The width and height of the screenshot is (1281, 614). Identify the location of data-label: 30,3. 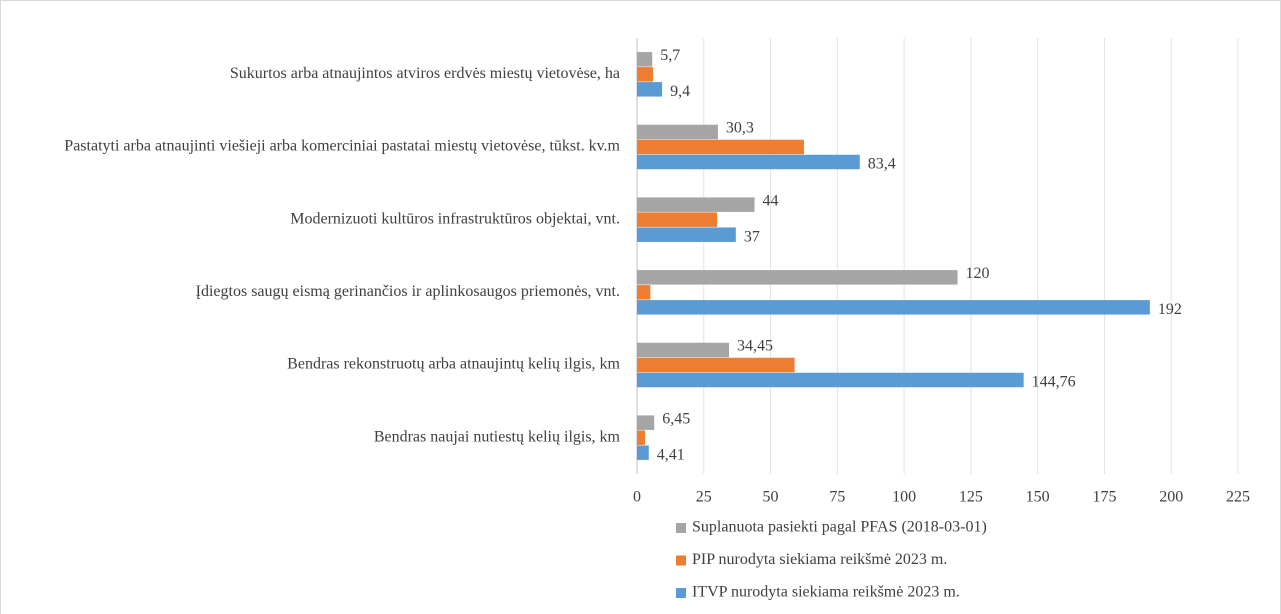
(740, 128).